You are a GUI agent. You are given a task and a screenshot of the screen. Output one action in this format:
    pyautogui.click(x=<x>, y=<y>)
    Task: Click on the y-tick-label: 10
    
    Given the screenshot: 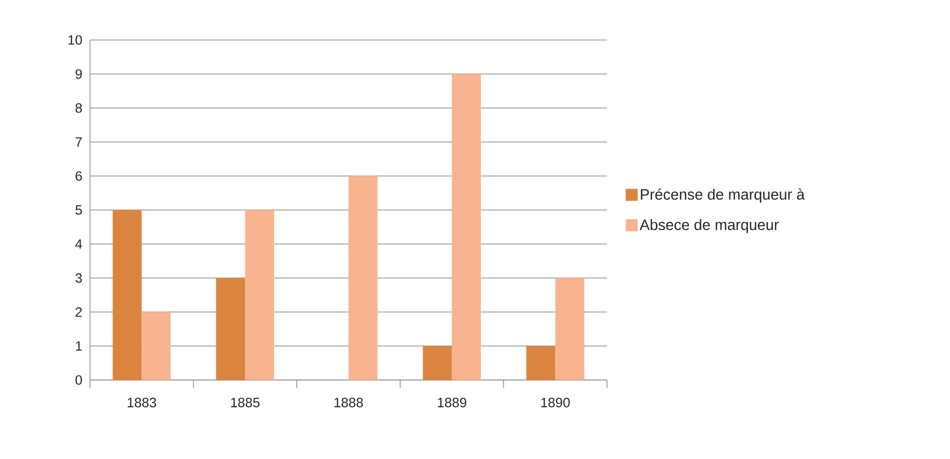 What is the action you would take?
    pyautogui.click(x=75, y=40)
    